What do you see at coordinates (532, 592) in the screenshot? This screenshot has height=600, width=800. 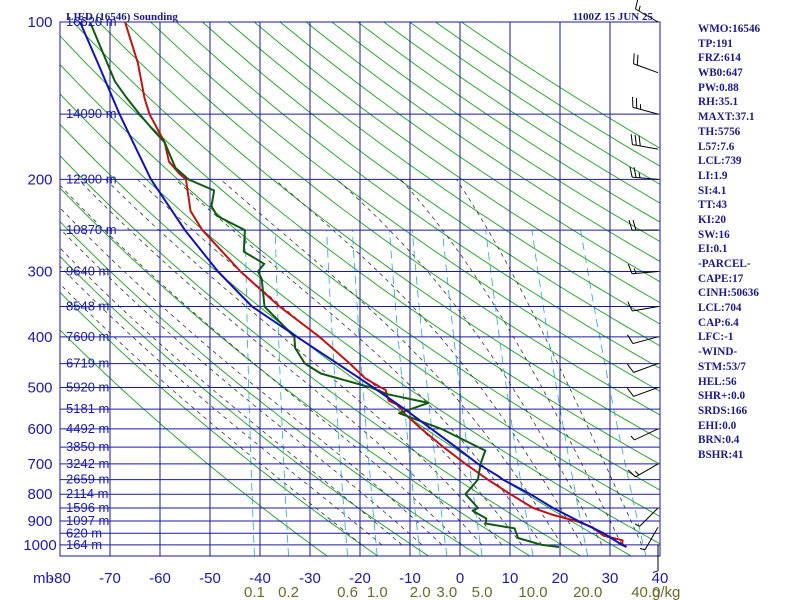 I see `mixing-ratio-label: 10.0` at bounding box center [532, 592].